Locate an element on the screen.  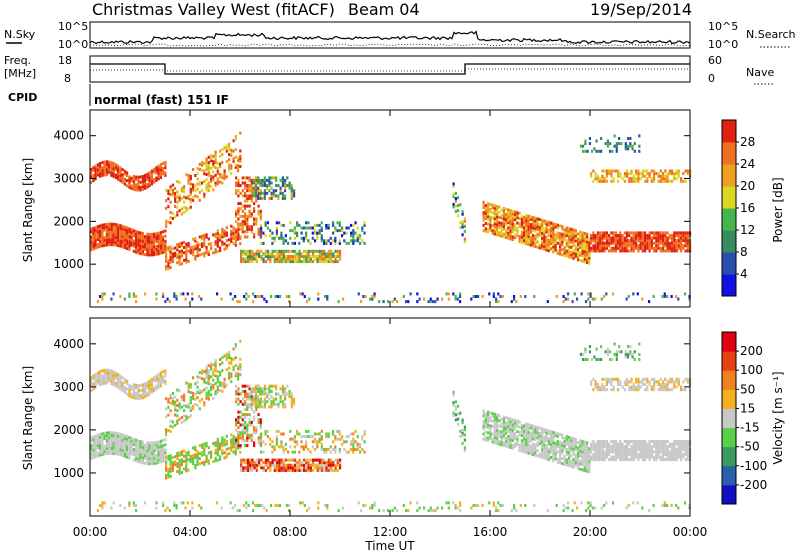
cpid-label: CPID is located at coordinates (22, 97).